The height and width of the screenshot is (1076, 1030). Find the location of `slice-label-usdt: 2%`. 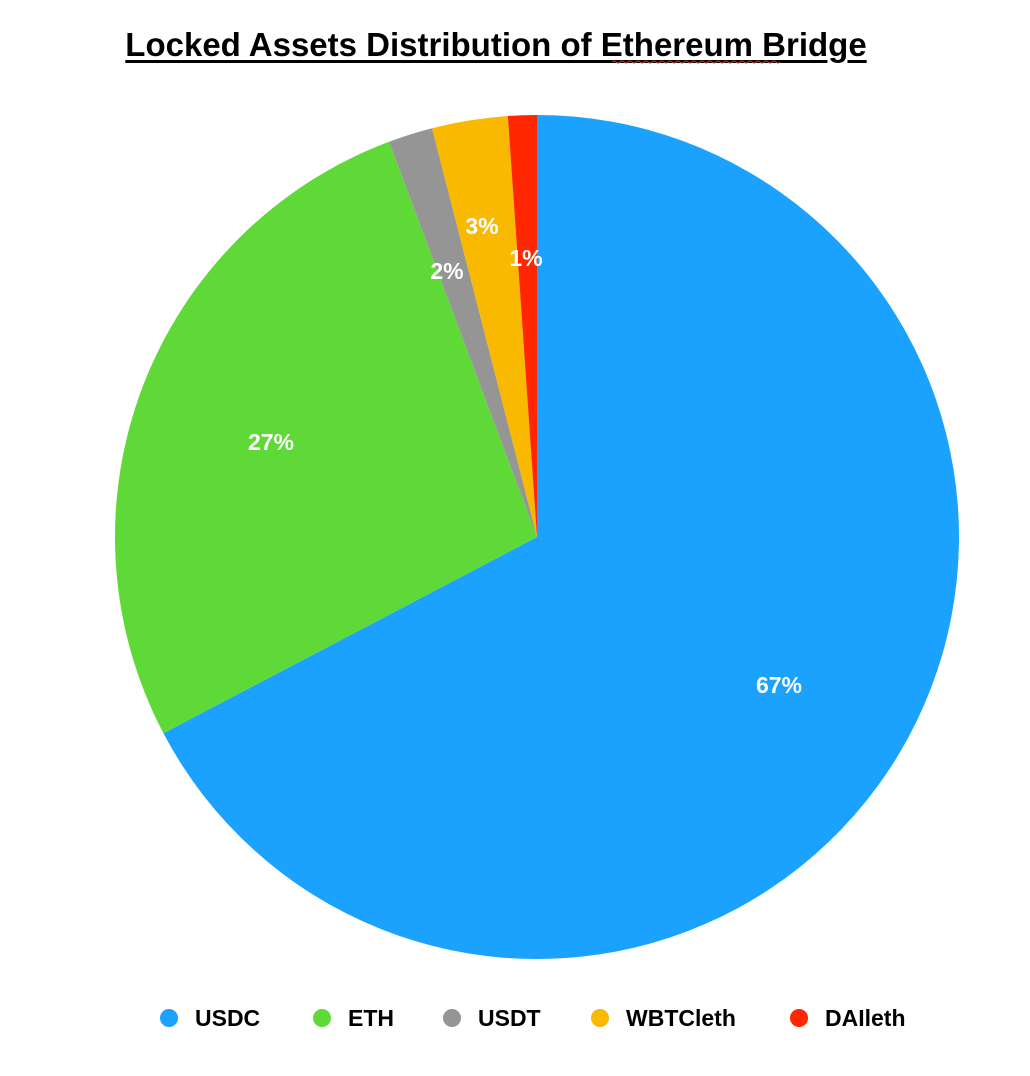

slice-label-usdt: 2% is located at coordinates (446, 271).